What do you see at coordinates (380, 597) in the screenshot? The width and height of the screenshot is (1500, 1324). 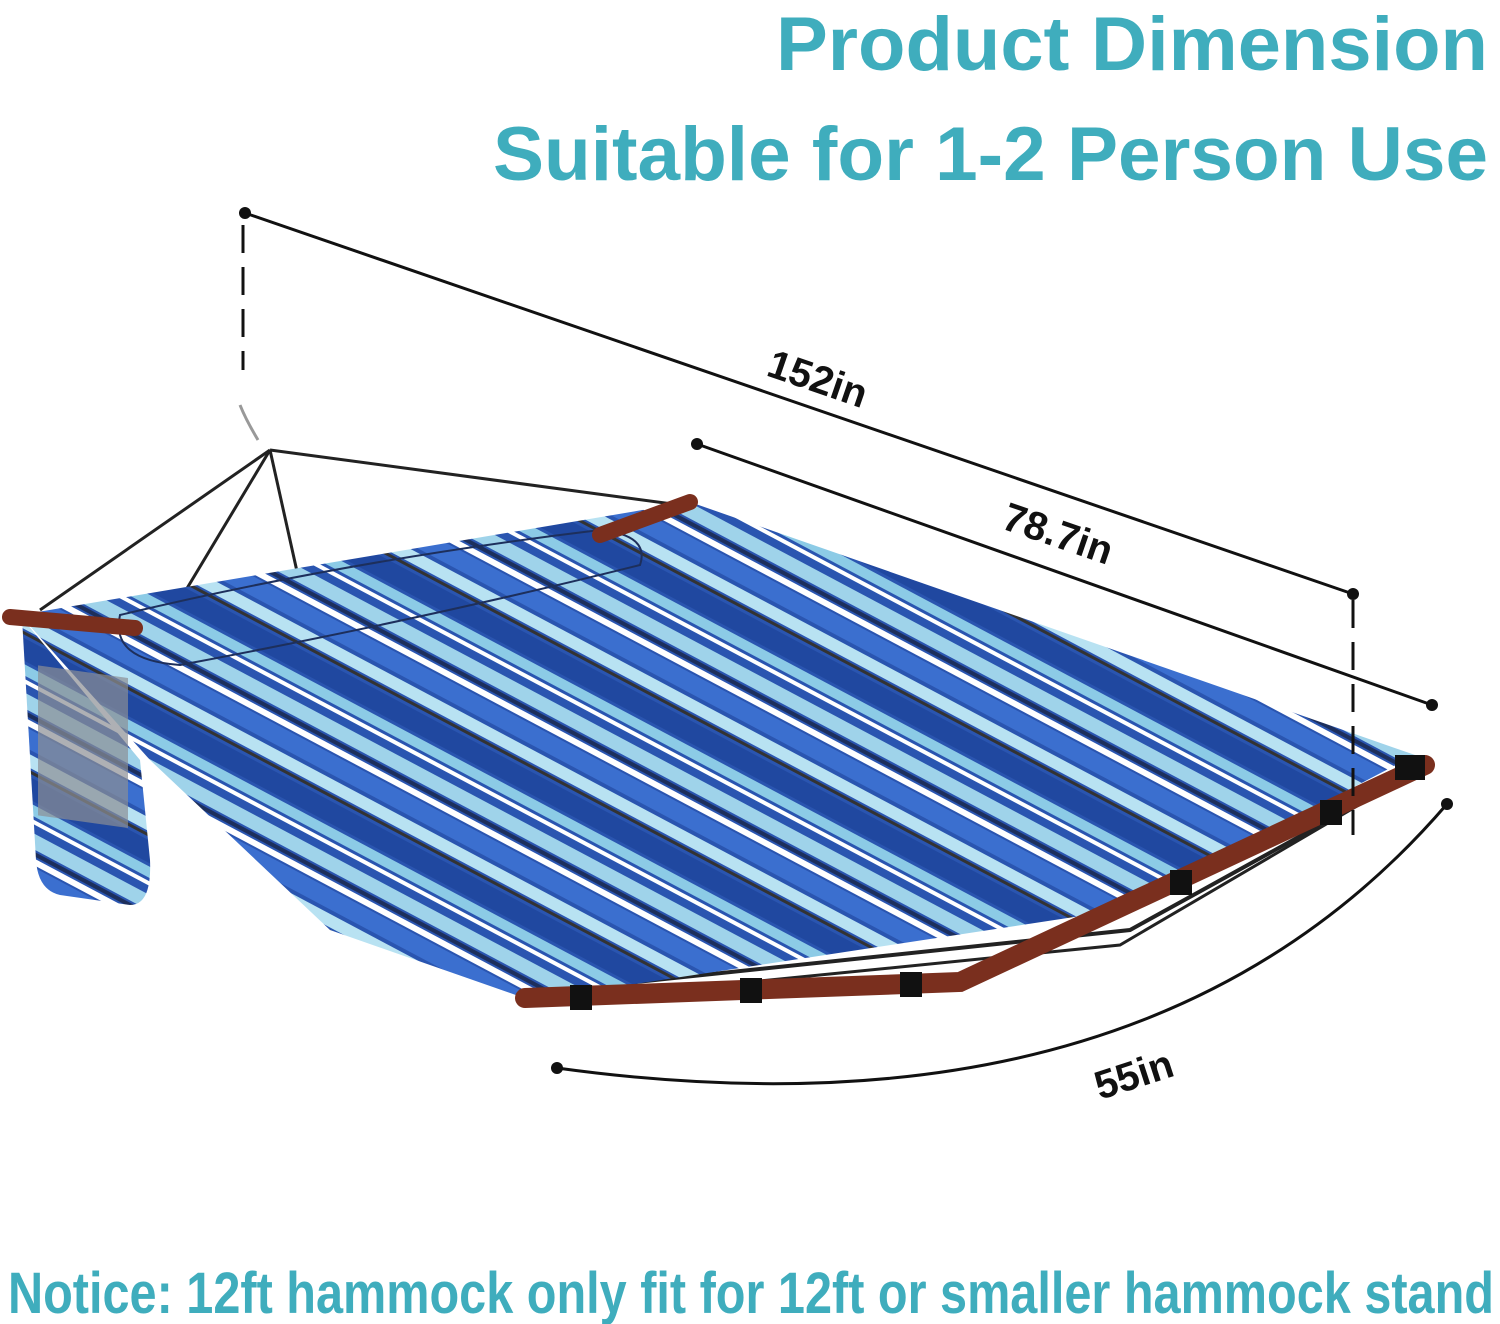 I see `pillow` at bounding box center [380, 597].